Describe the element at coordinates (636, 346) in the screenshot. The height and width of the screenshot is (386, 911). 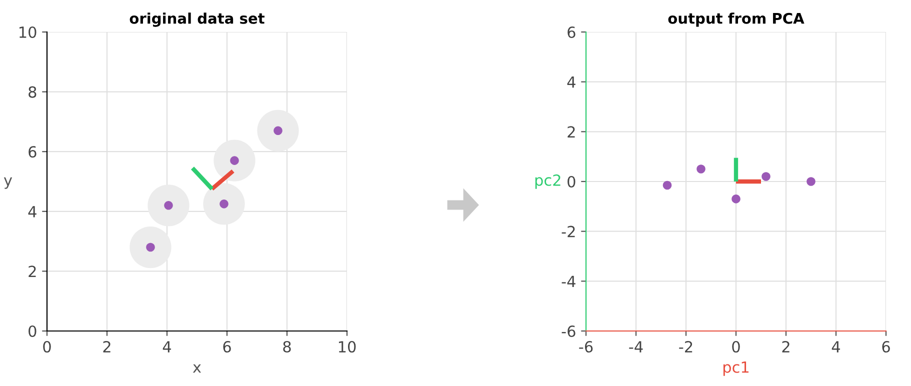
I see `x-tick-label: -4` at that location.